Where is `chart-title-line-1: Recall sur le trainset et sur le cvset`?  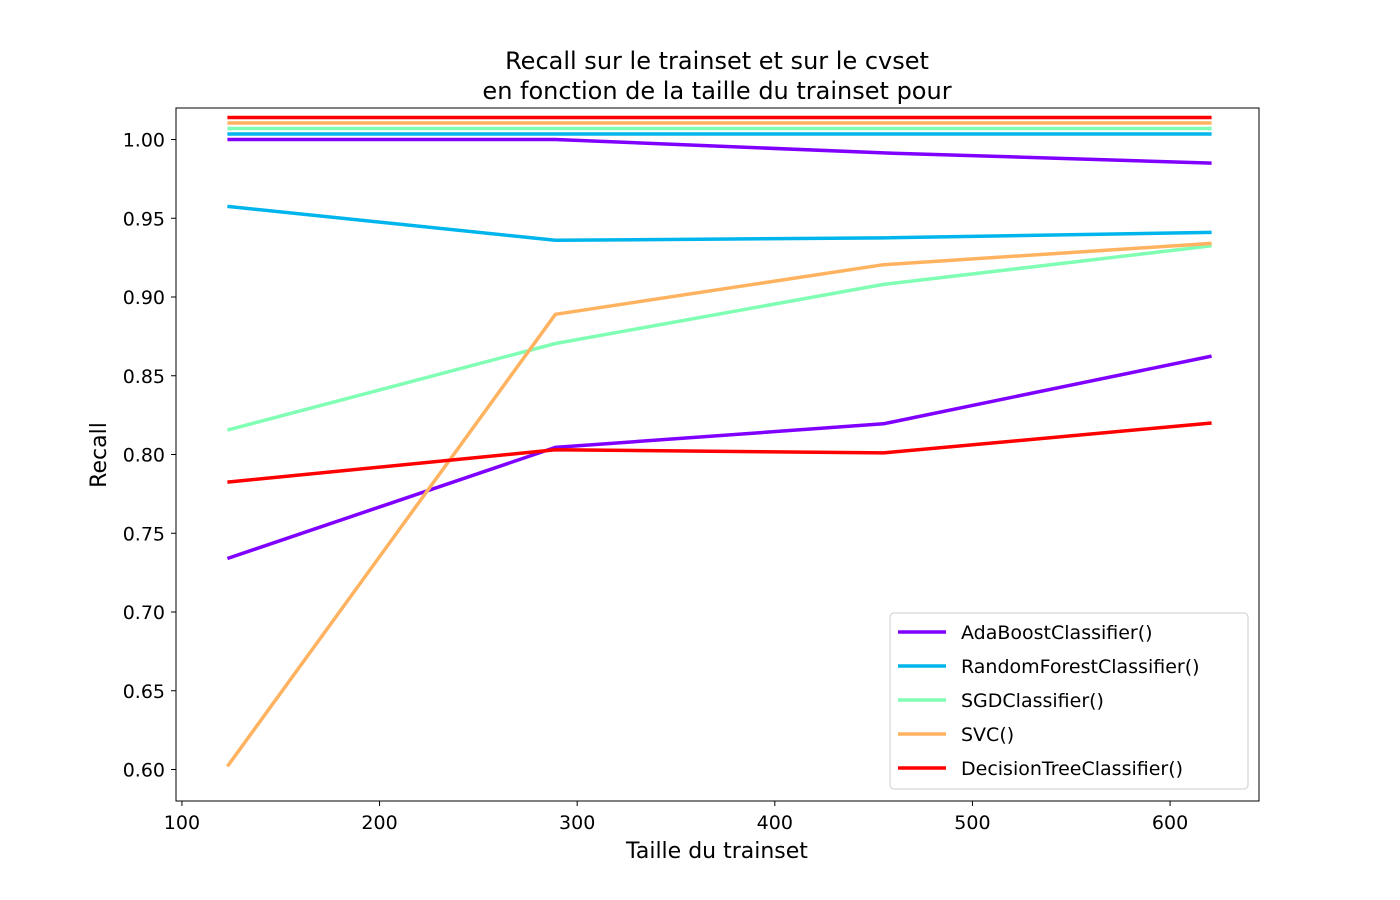 chart-title-line-1: Recall sur le trainset et sur le cvset is located at coordinates (717, 61).